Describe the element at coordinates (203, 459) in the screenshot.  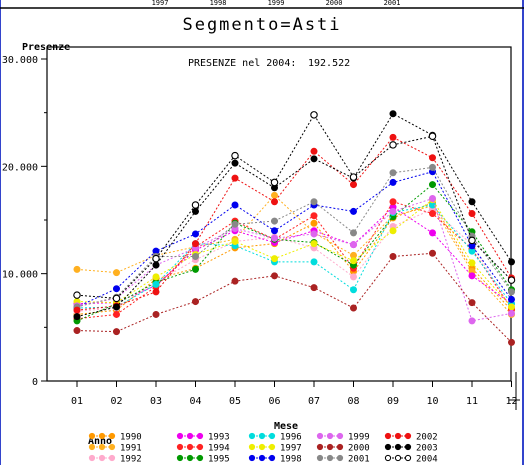
I see `legend-item: 1995` at that location.